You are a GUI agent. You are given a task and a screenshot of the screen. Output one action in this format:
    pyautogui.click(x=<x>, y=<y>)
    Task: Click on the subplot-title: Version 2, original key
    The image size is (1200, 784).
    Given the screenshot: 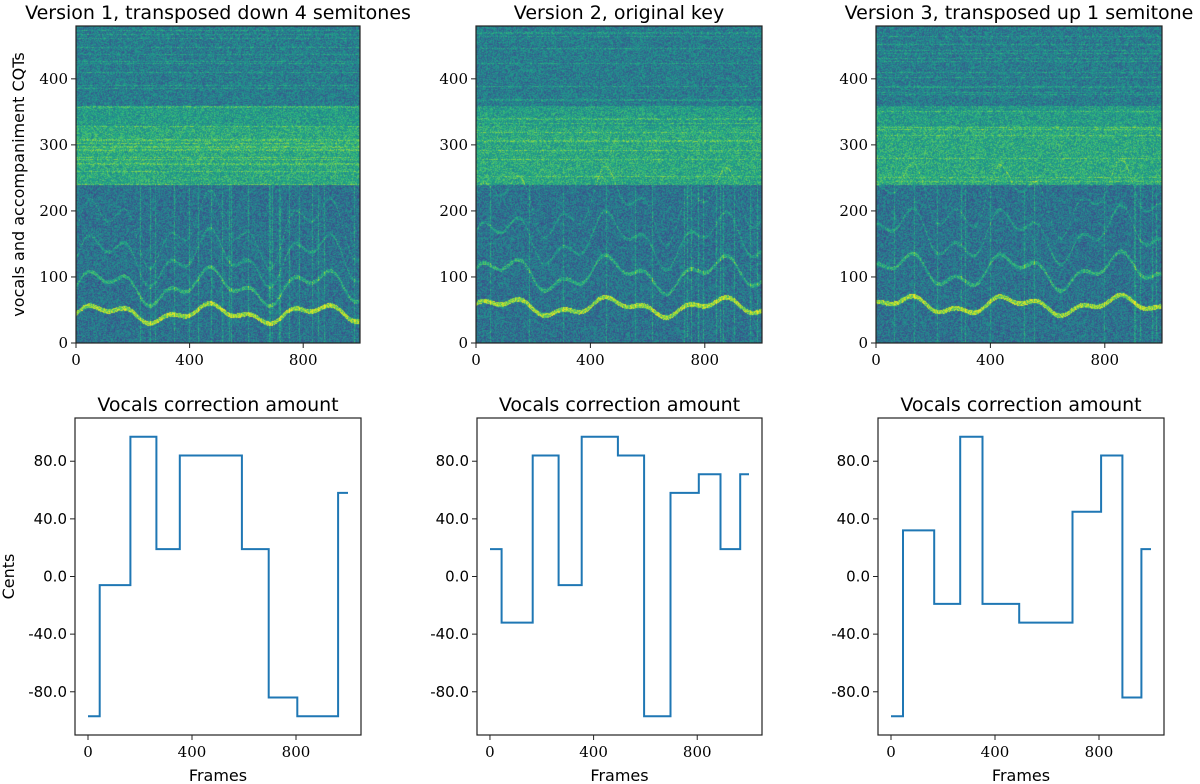 What is the action you would take?
    pyautogui.click(x=619, y=13)
    